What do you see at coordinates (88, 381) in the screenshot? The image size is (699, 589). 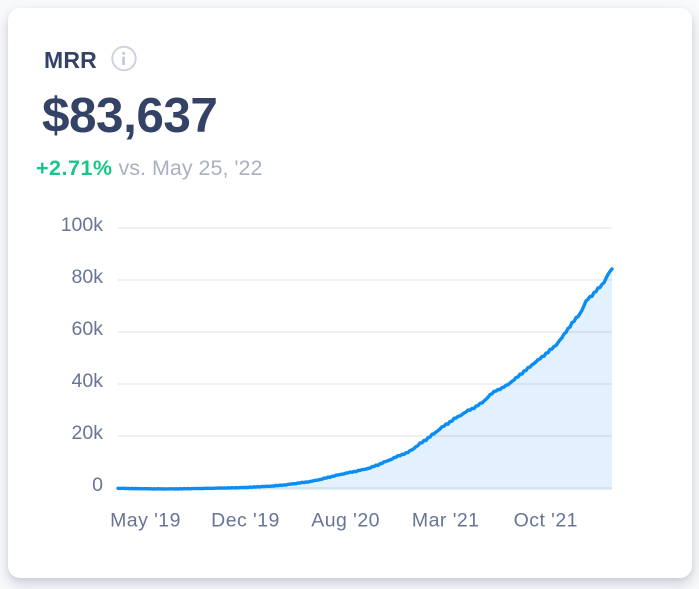 I see `svg-text: 40k` at bounding box center [88, 381].